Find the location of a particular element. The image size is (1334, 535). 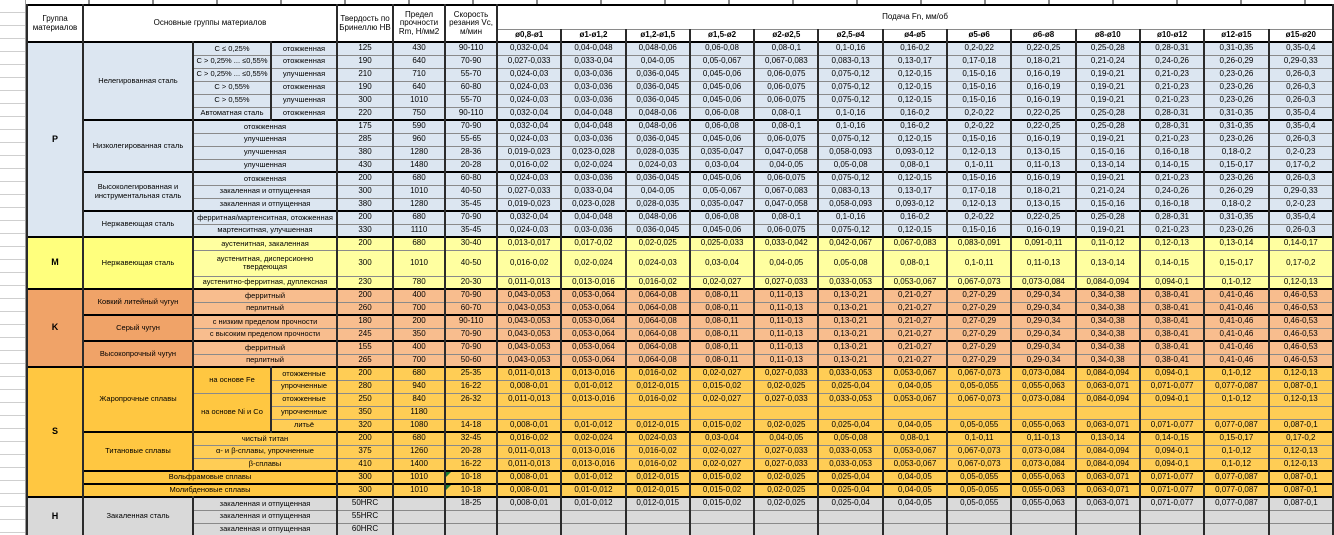

feed-cell-2: 0,048-0,06 is located at coordinates (657, 113).